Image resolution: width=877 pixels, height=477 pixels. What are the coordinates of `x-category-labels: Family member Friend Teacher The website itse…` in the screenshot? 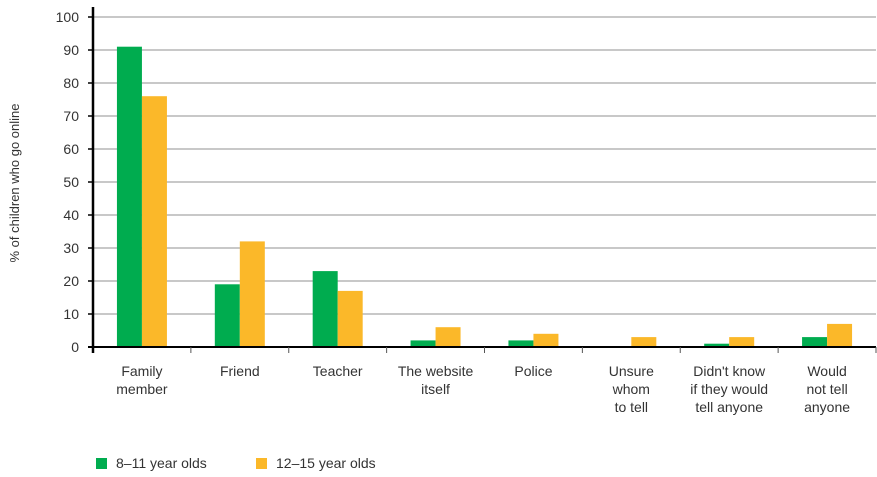 It's located at (483, 389).